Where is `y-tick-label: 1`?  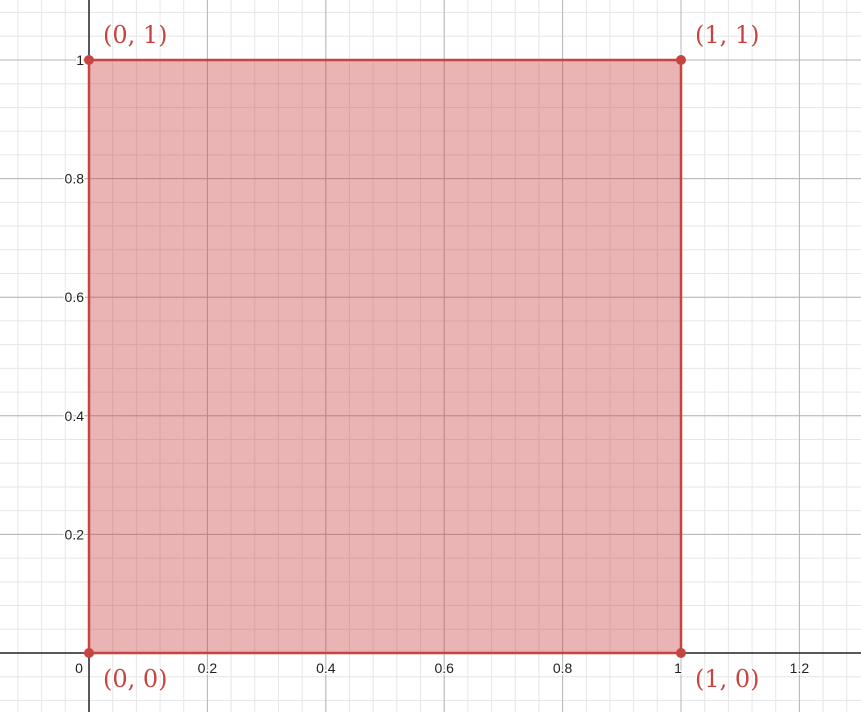 y-tick-label: 1 is located at coordinates (80, 60).